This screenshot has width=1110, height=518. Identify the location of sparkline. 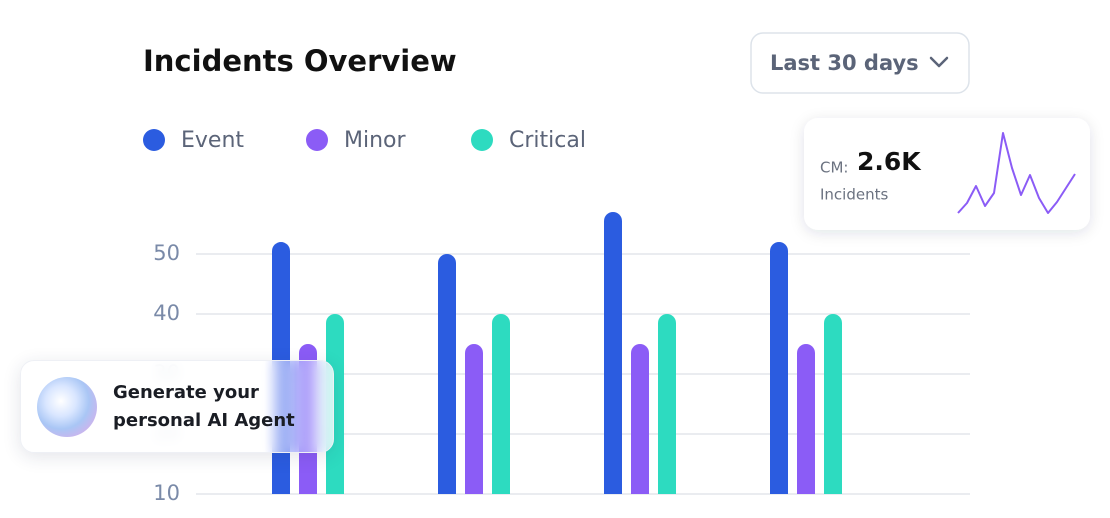
(1016, 173).